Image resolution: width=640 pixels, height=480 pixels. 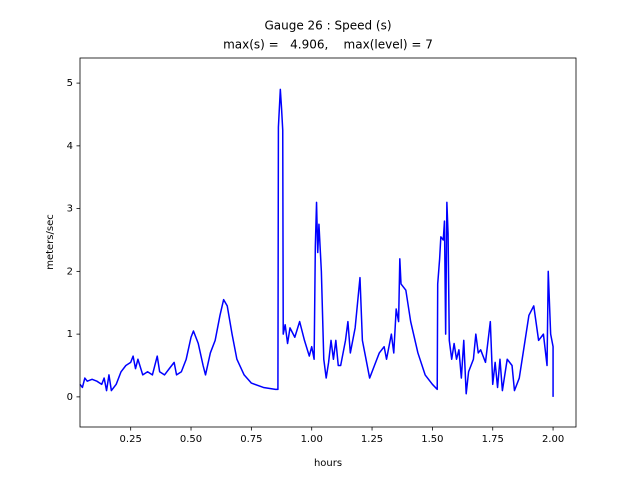 I want to click on y-tick-label: 5, so click(x=70, y=83).